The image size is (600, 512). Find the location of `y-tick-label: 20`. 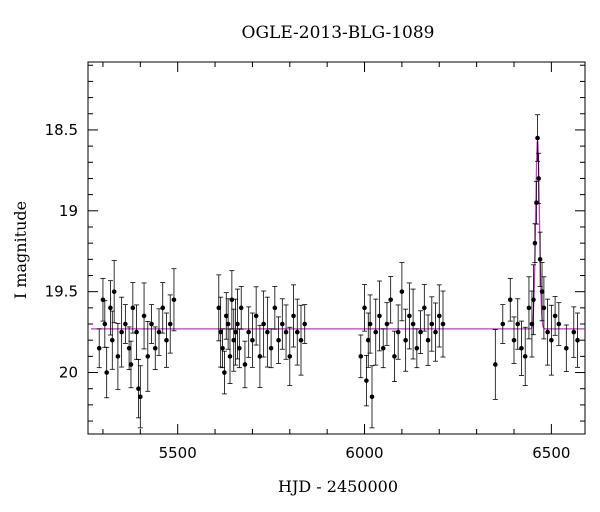

y-tick-label: 20 is located at coordinates (68, 373).